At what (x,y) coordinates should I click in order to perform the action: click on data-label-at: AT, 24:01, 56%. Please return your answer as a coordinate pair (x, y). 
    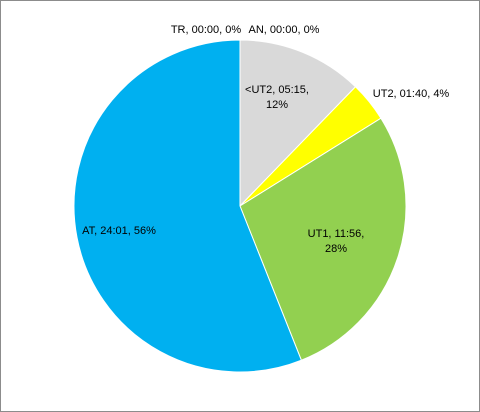
    Looking at the image, I should click on (119, 231).